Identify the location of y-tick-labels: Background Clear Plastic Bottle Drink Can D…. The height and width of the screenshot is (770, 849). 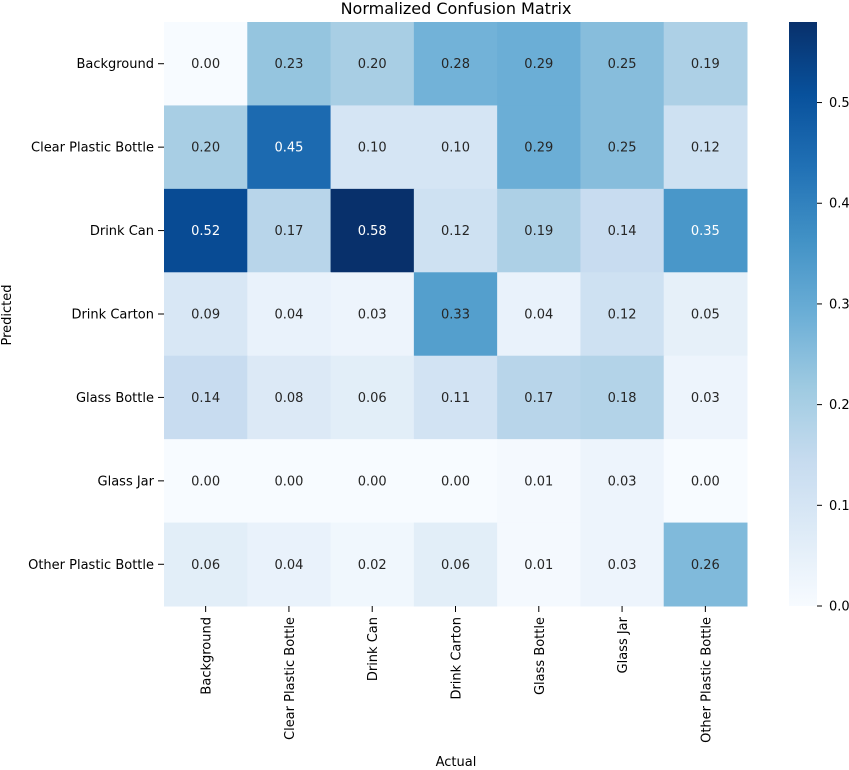
(96, 315).